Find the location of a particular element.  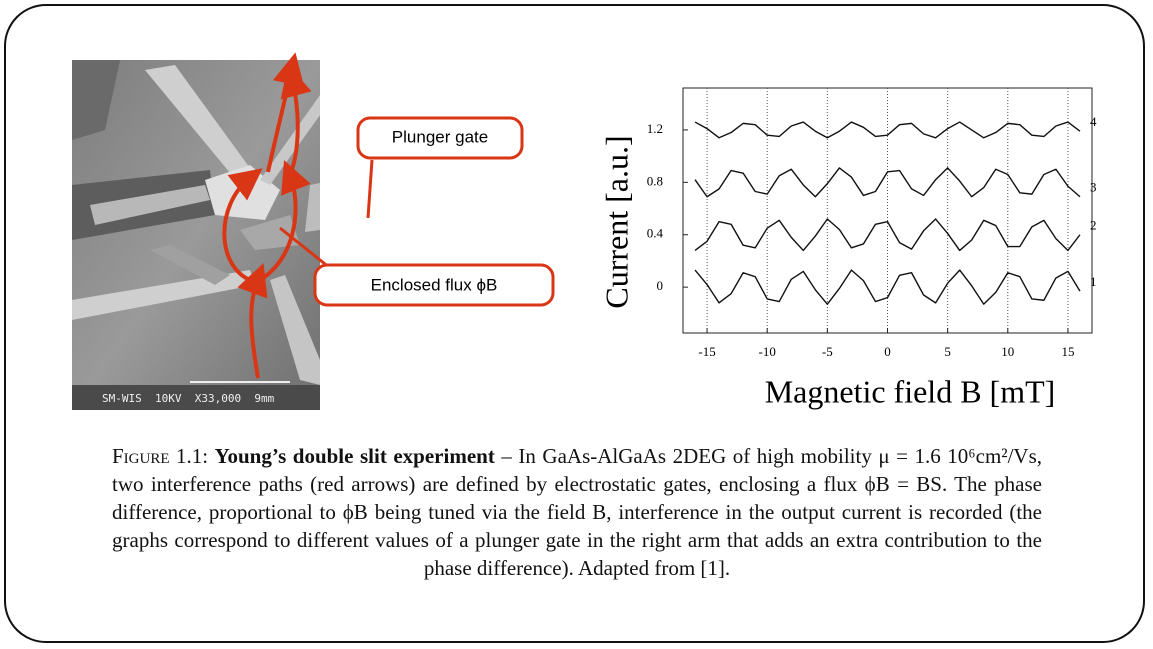

x-tick-label: 5 is located at coordinates (947, 351).